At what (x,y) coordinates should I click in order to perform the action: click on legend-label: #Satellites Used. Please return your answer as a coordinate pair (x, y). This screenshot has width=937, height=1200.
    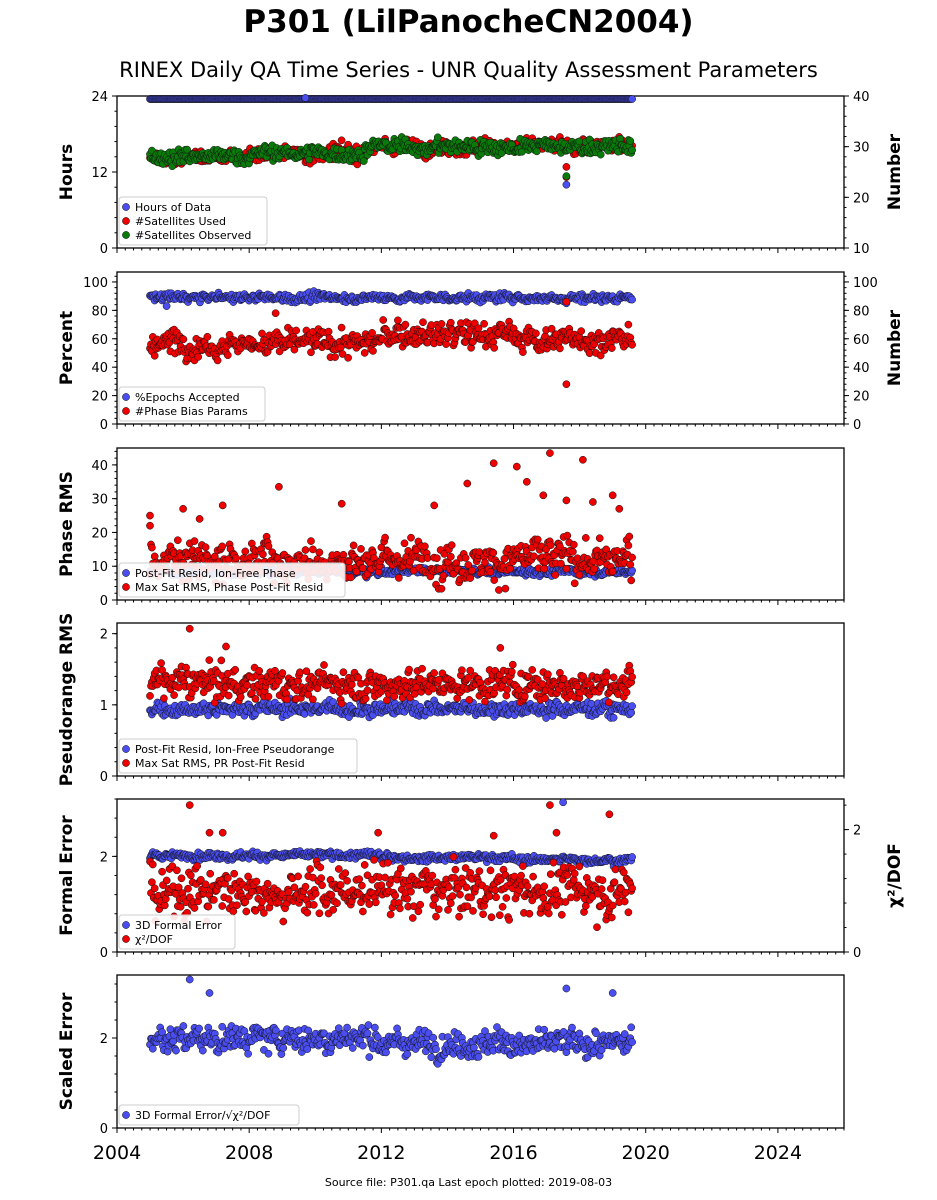
    Looking at the image, I should click on (180, 221).